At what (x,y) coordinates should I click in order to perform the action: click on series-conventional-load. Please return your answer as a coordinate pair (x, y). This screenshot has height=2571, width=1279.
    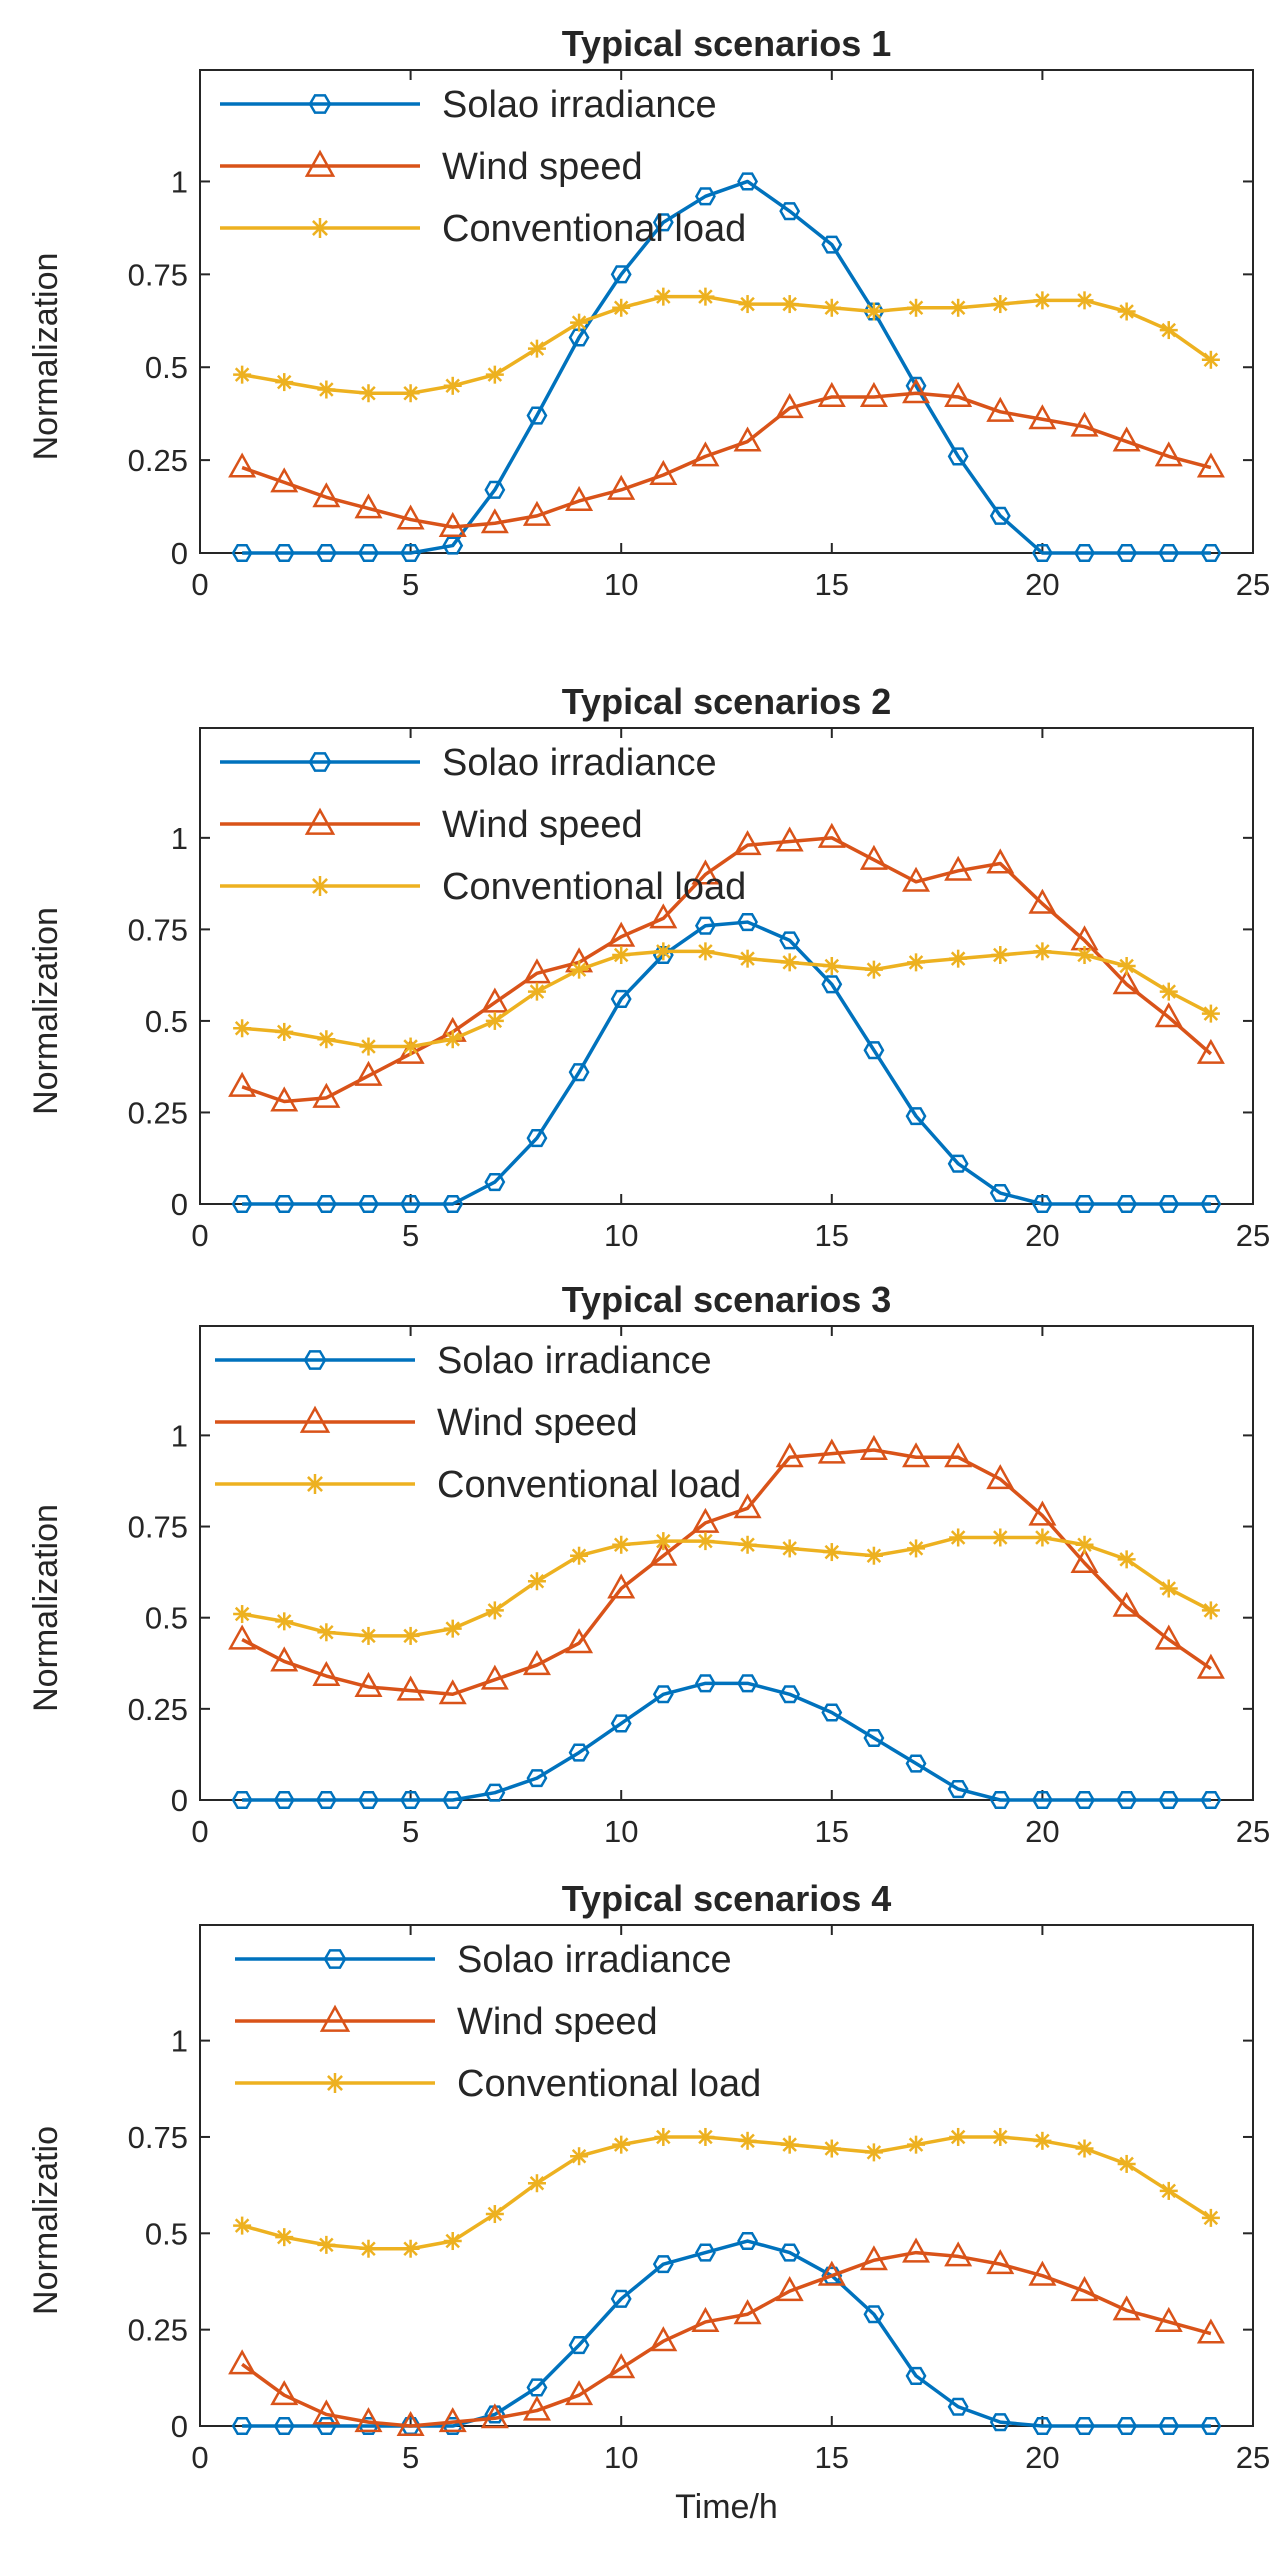
    Looking at the image, I should click on (726, 1586).